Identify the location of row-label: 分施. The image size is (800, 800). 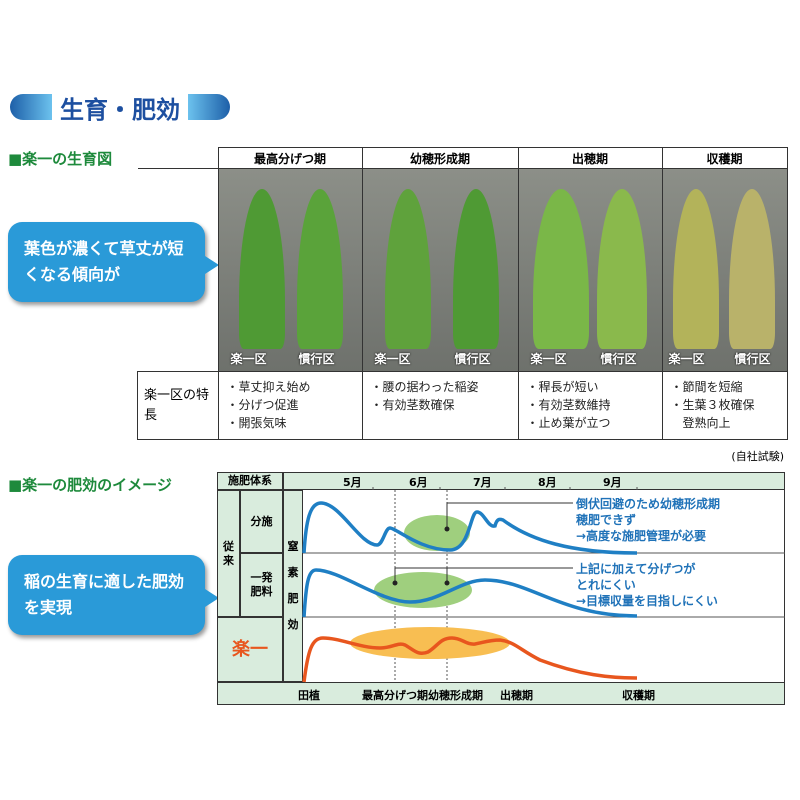
(261, 521).